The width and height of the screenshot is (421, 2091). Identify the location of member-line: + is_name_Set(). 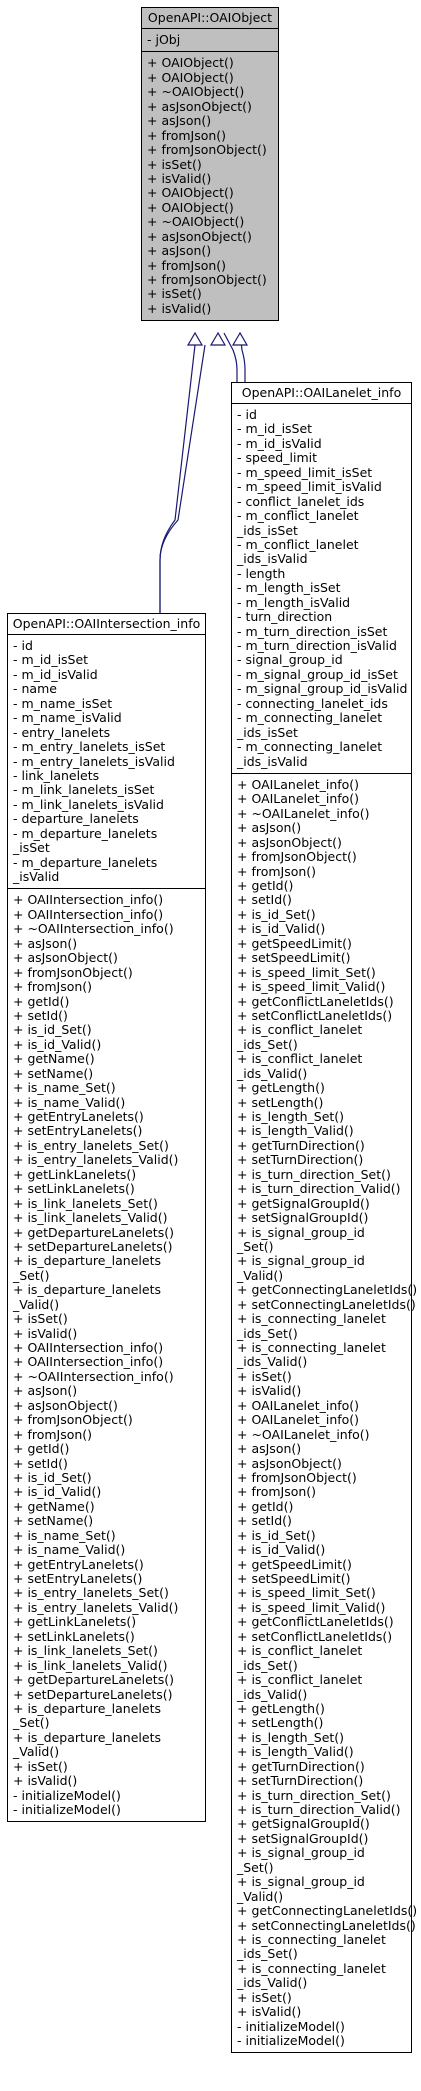
(64, 1535).